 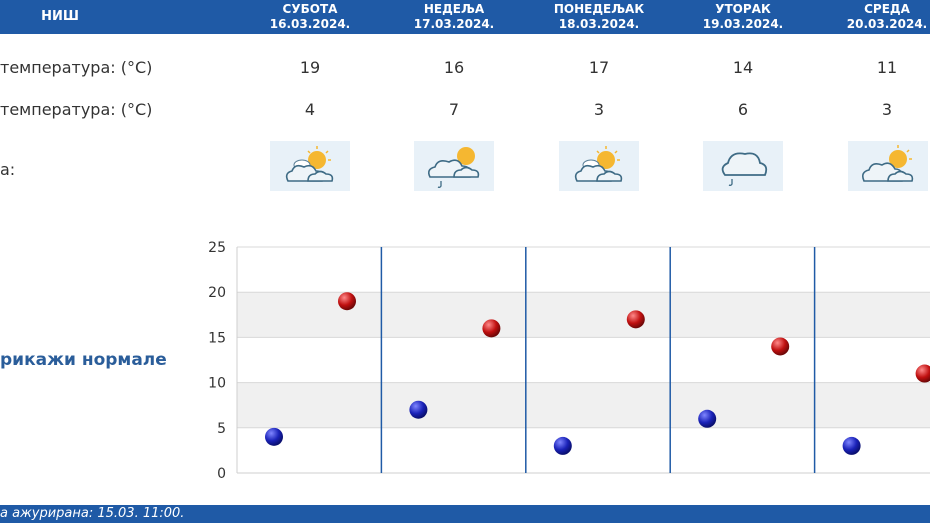 I want to click on y-tick-label: 10, so click(x=217, y=384).